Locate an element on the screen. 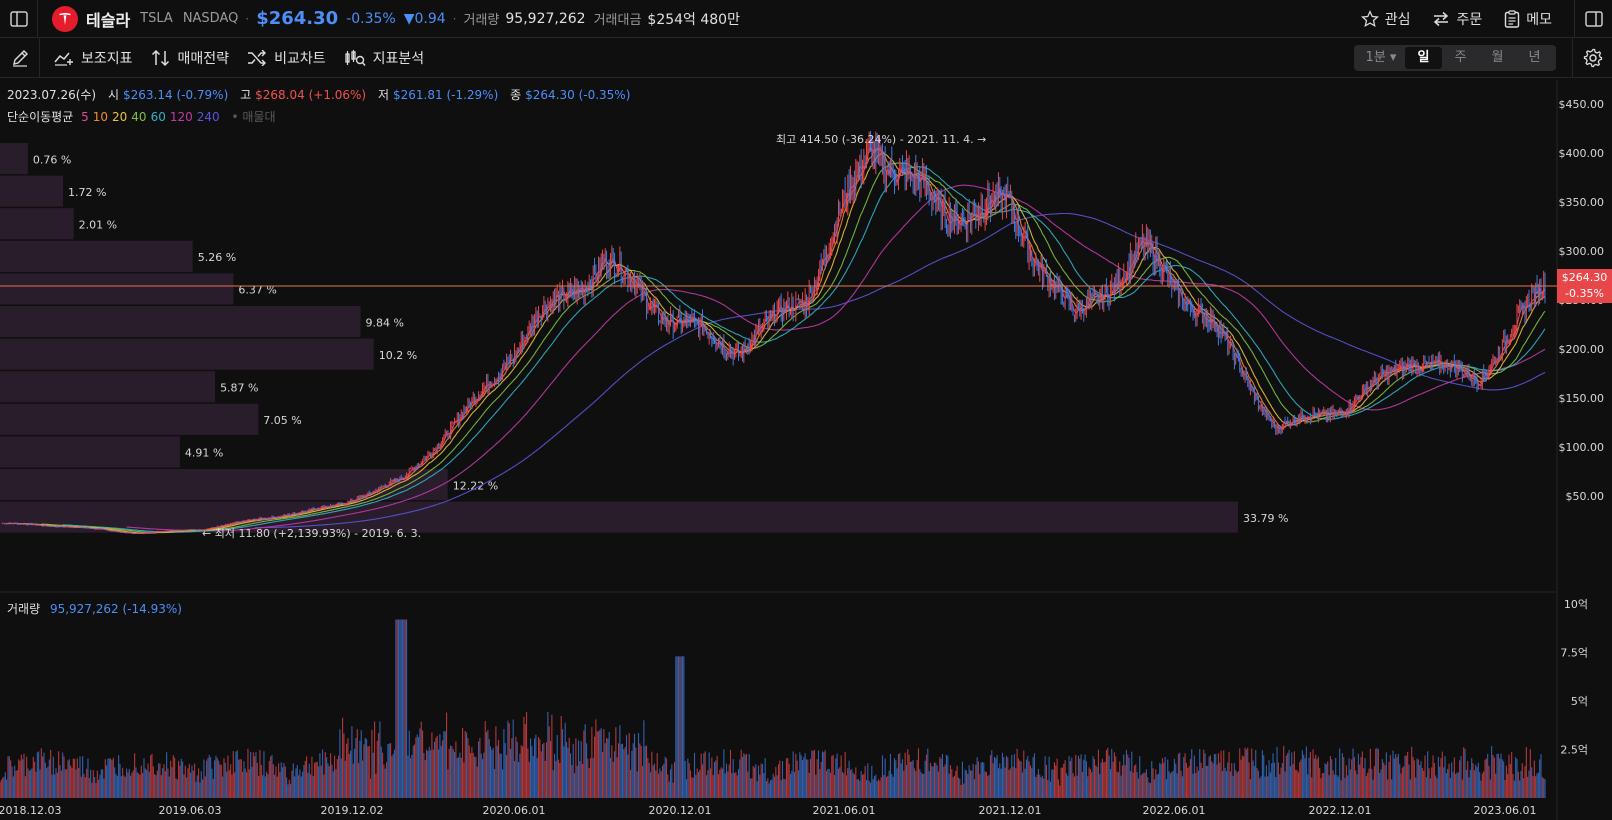 The height and width of the screenshot is (820, 1612). watchlist-button: 관심 is located at coordinates (1385, 19).